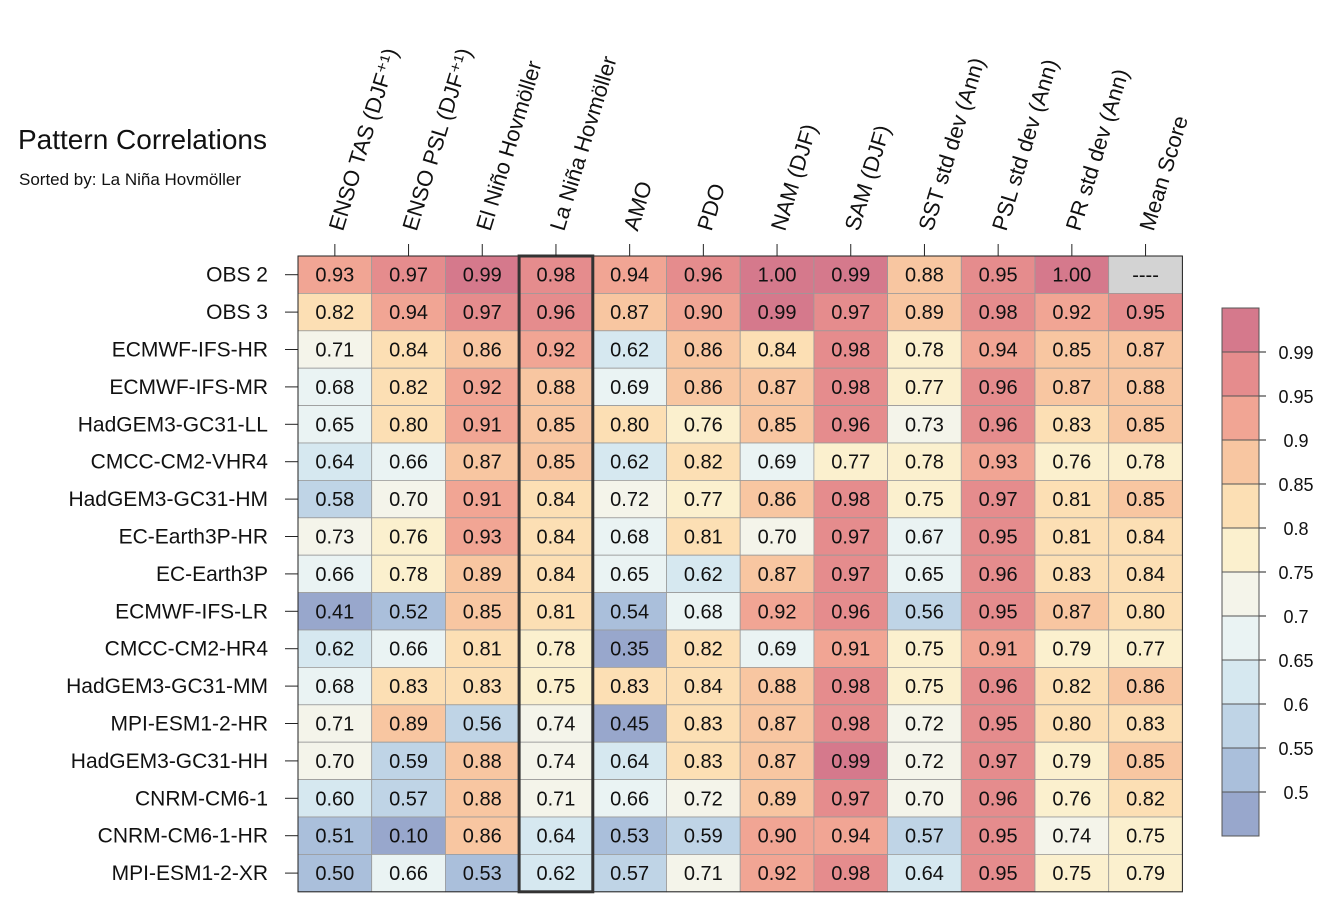 Image resolution: width=1334 pixels, height=914 pixels. Describe the element at coordinates (629, 276) in the screenshot. I see `cell-value-label: 0.94` at that location.